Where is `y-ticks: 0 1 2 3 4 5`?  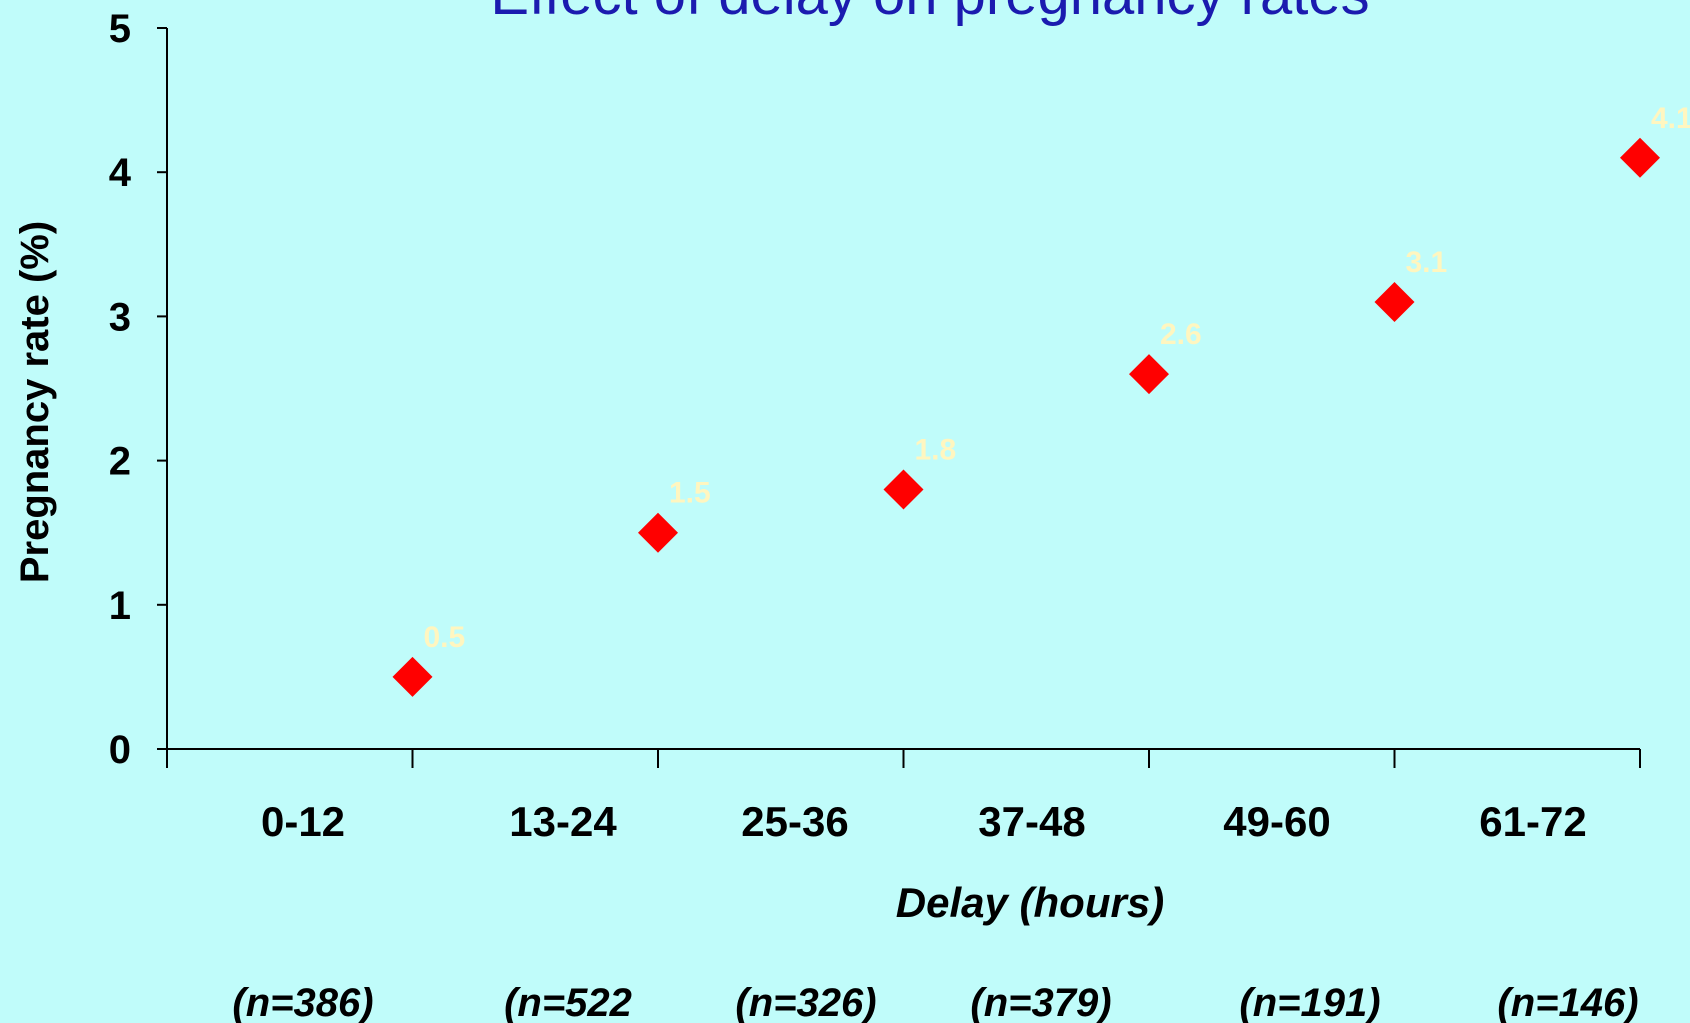
y-ticks: 0 1 2 3 4 5 is located at coordinates (138, 389).